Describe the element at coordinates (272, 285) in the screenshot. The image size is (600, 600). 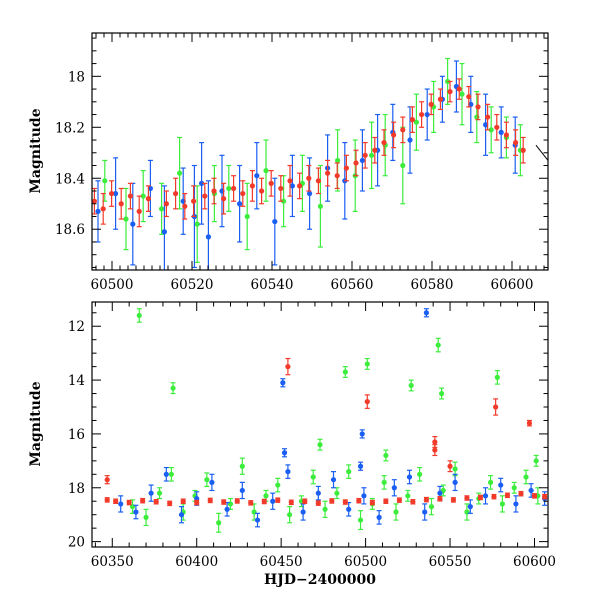
I see `x-tick-label: 60540` at that location.